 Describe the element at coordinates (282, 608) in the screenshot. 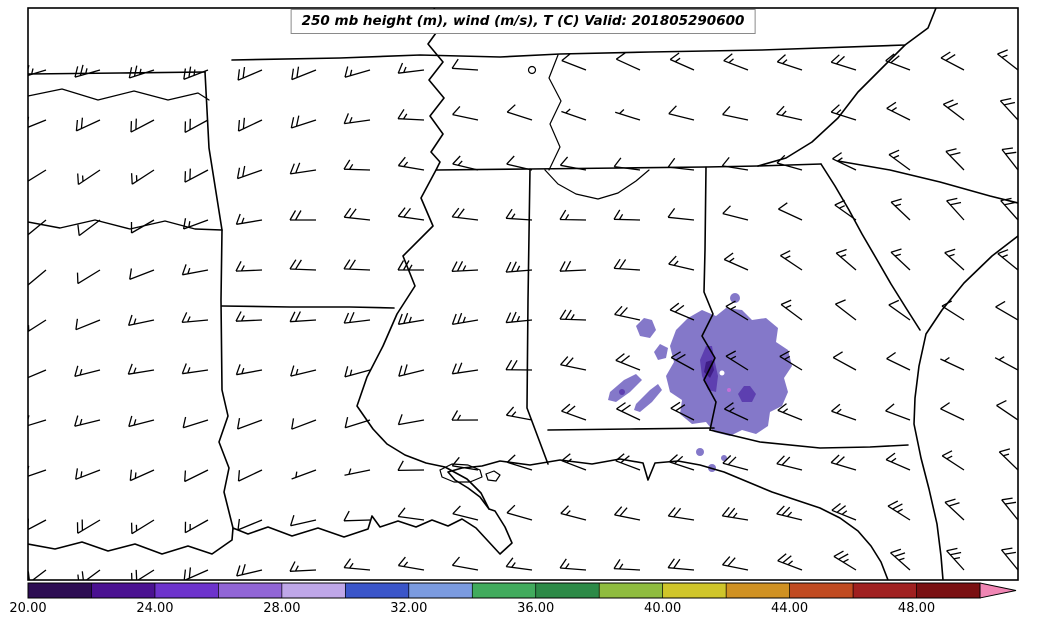

I see `colorbar-tick-label: 28.00` at that location.